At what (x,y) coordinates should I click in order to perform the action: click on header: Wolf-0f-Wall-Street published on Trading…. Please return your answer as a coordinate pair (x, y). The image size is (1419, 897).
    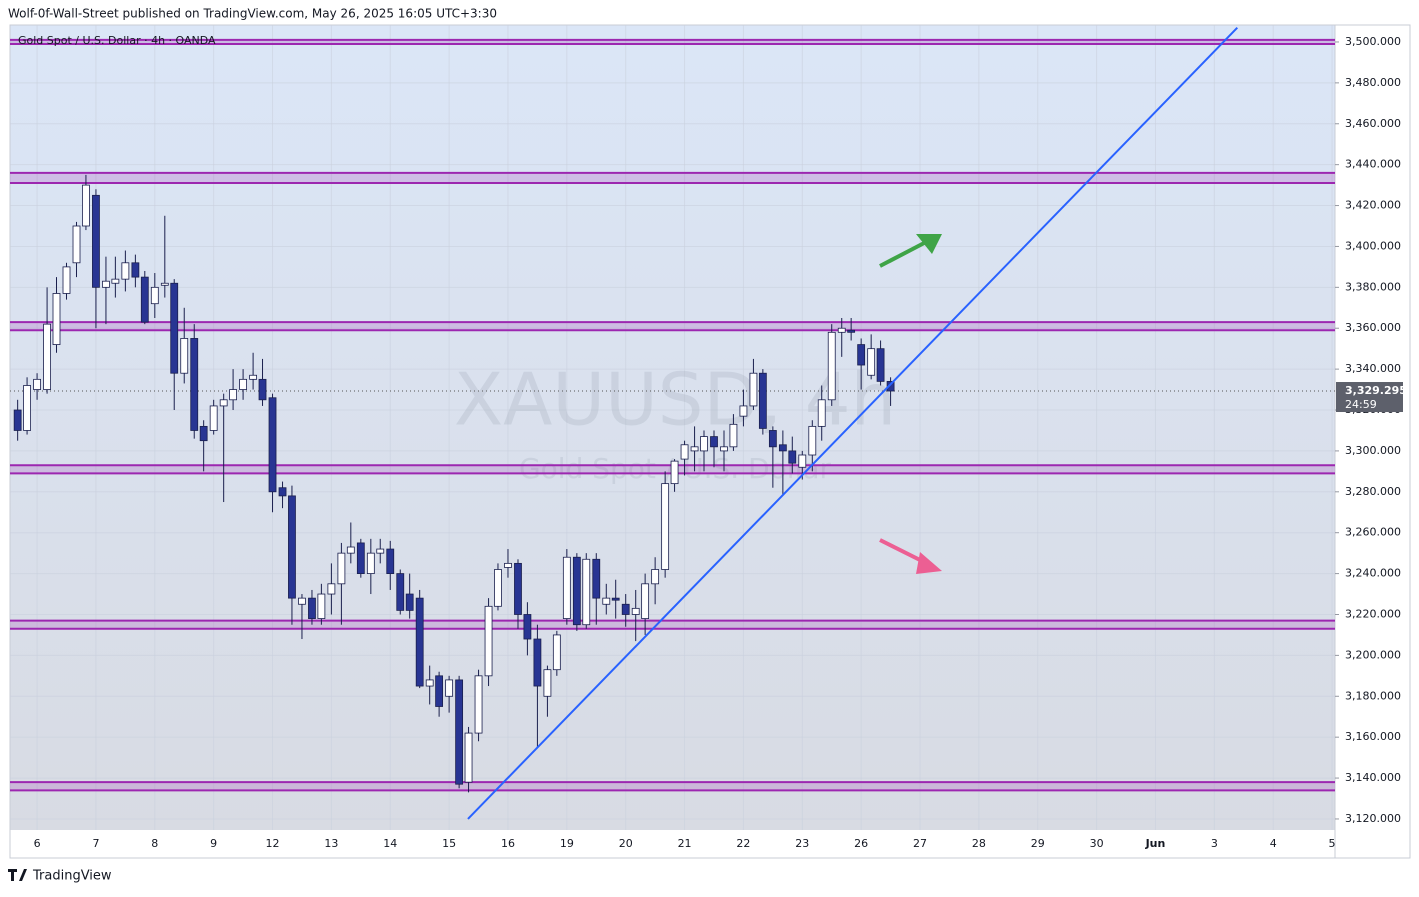
    Looking at the image, I should click on (252, 14).